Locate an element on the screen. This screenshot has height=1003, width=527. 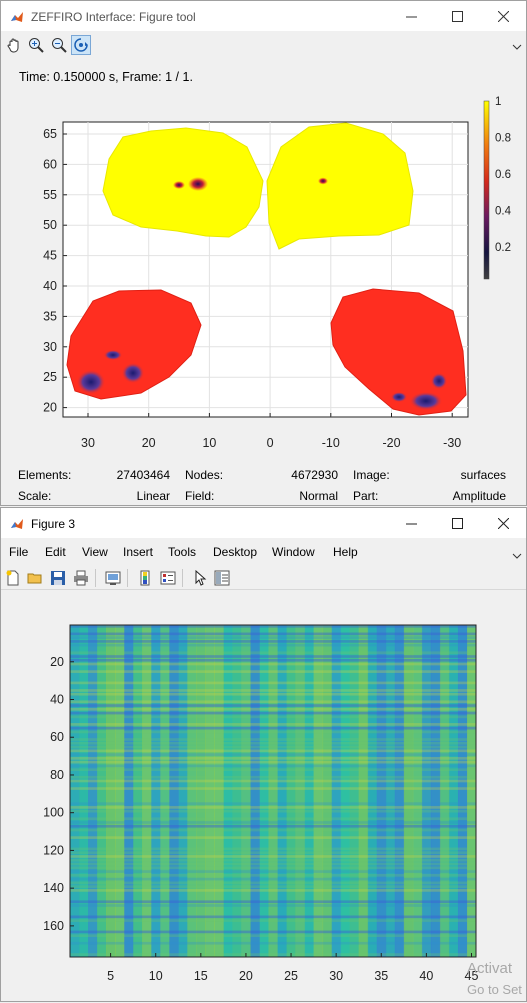
rotate-3d-button is located at coordinates (81, 45).